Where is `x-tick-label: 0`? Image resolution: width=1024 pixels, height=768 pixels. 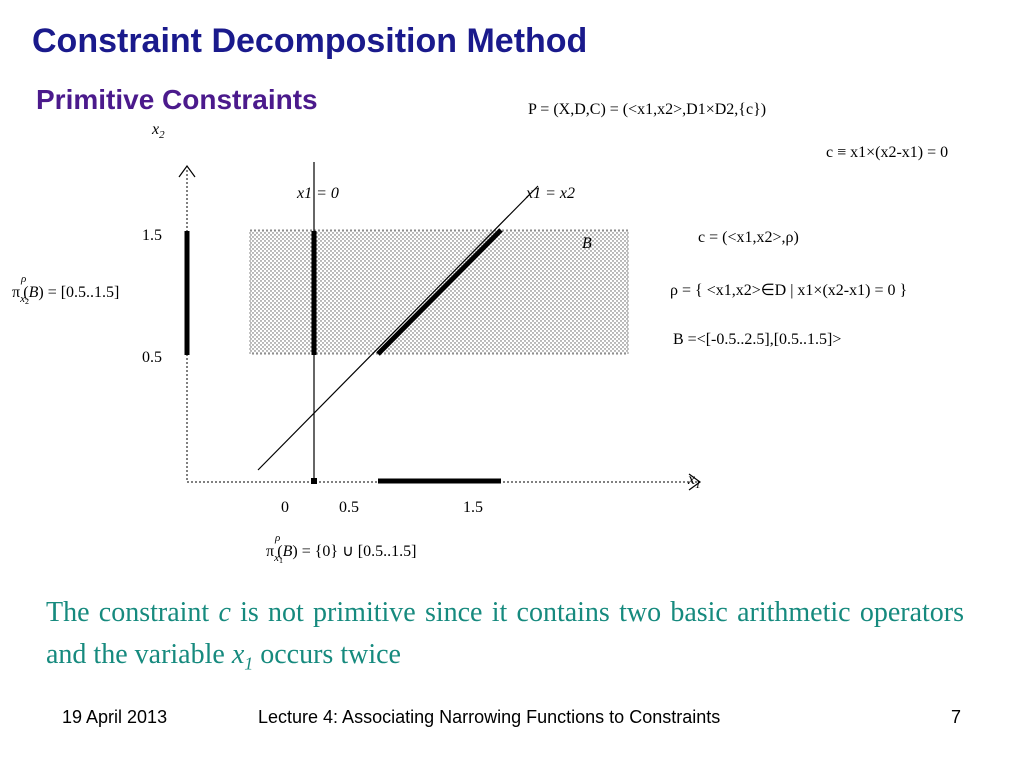 x-tick-label: 0 is located at coordinates (285, 507).